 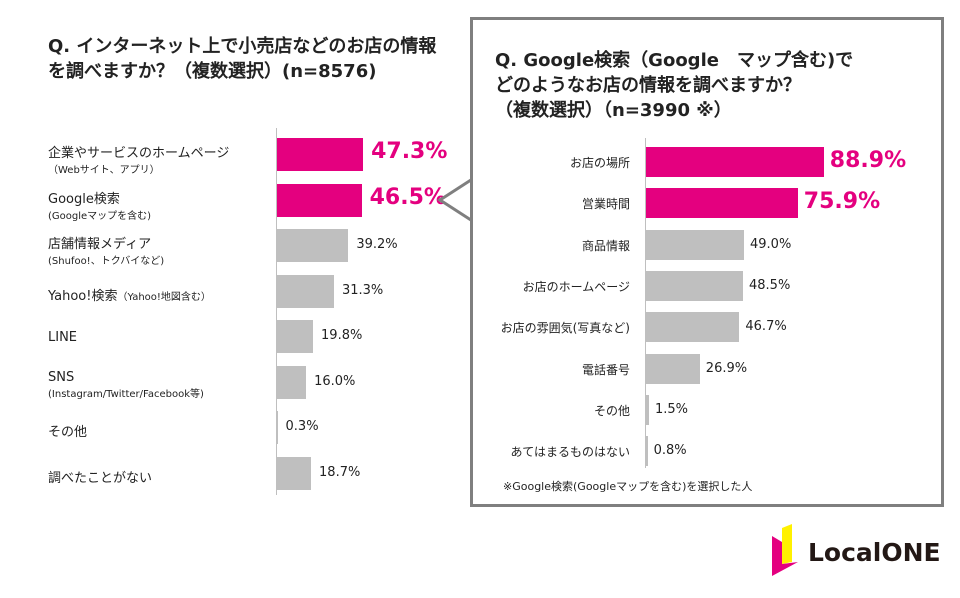 I want to click on value-label: 0.8%, so click(x=670, y=451).